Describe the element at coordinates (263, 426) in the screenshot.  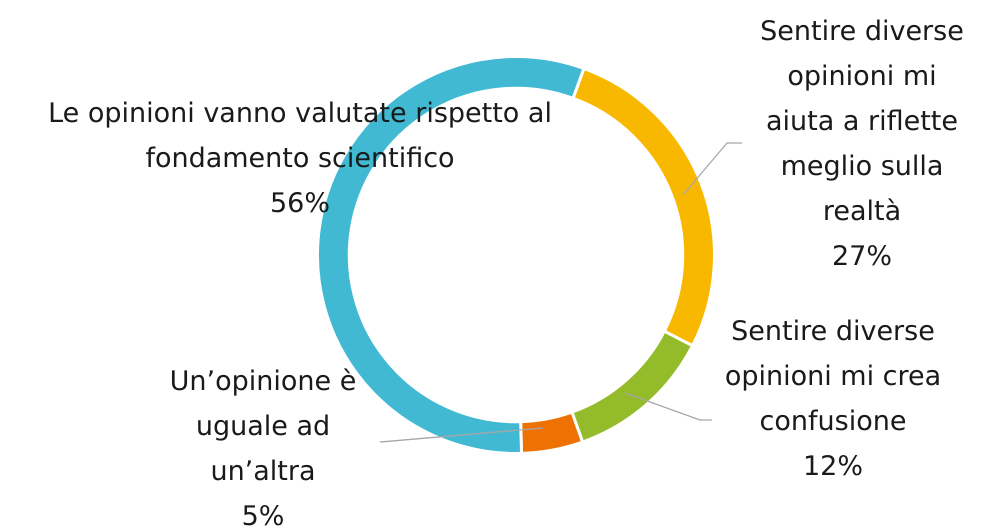
I see `slice-label: Un’opinione è uguale ad un’altra` at that location.